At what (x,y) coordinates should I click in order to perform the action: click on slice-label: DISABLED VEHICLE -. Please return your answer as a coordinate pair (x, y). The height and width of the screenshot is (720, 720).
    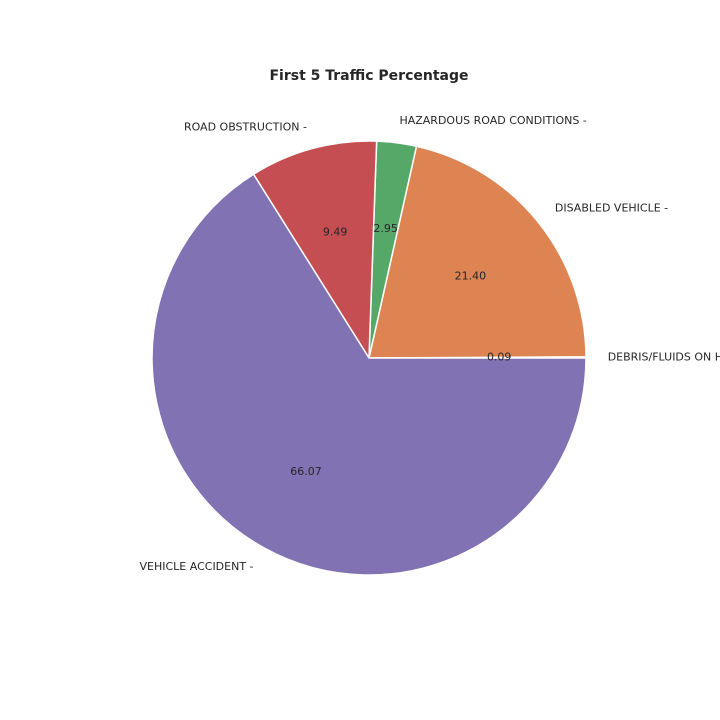
    Looking at the image, I should click on (611, 207).